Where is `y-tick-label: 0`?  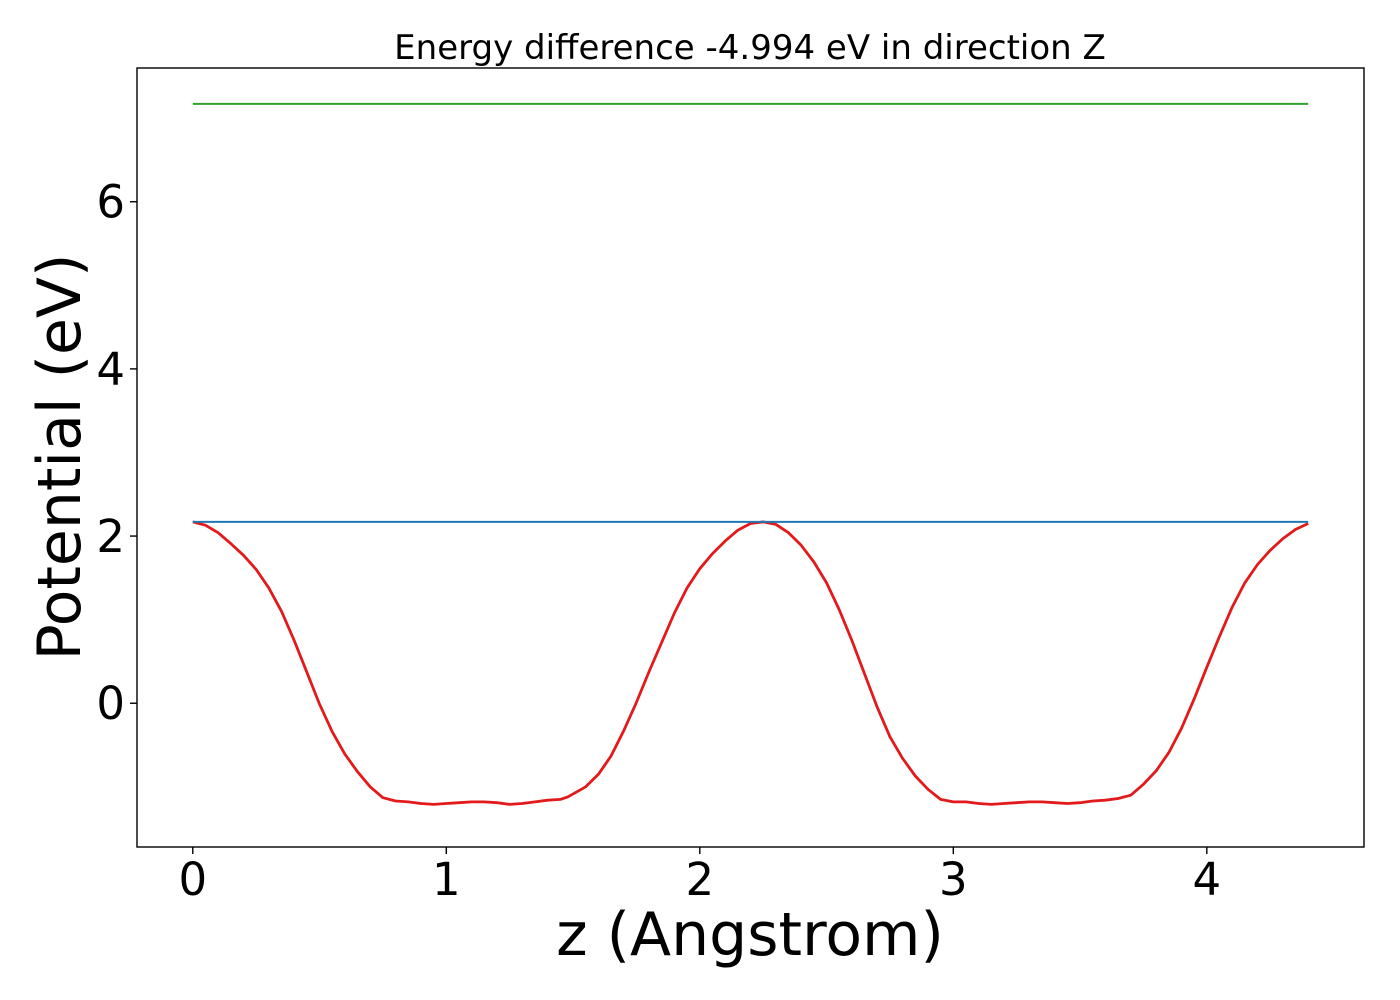
y-tick-label: 0 is located at coordinates (110, 703).